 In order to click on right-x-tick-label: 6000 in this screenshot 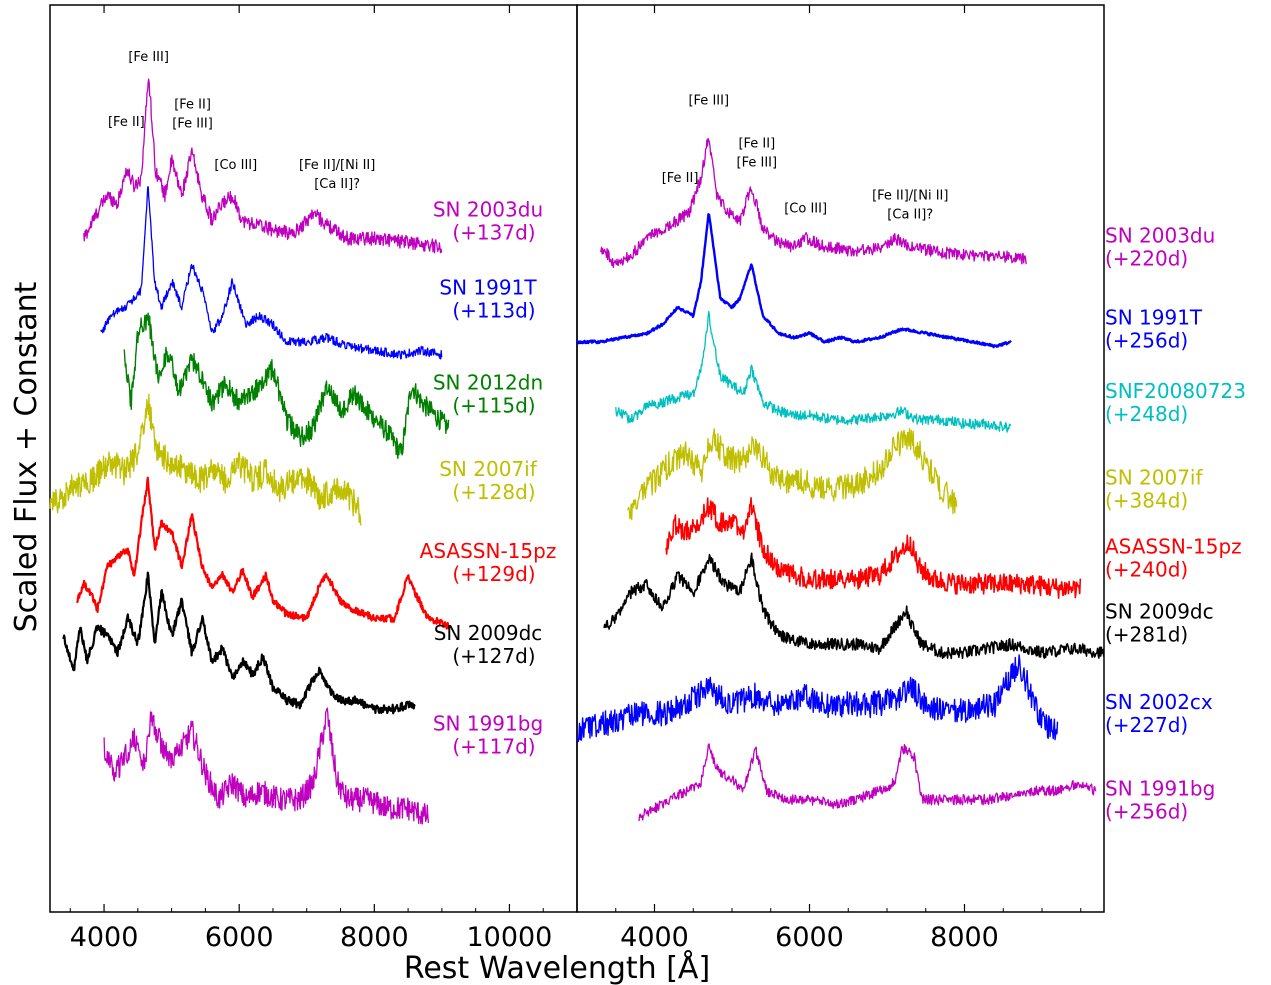, I will do `click(809, 937)`.